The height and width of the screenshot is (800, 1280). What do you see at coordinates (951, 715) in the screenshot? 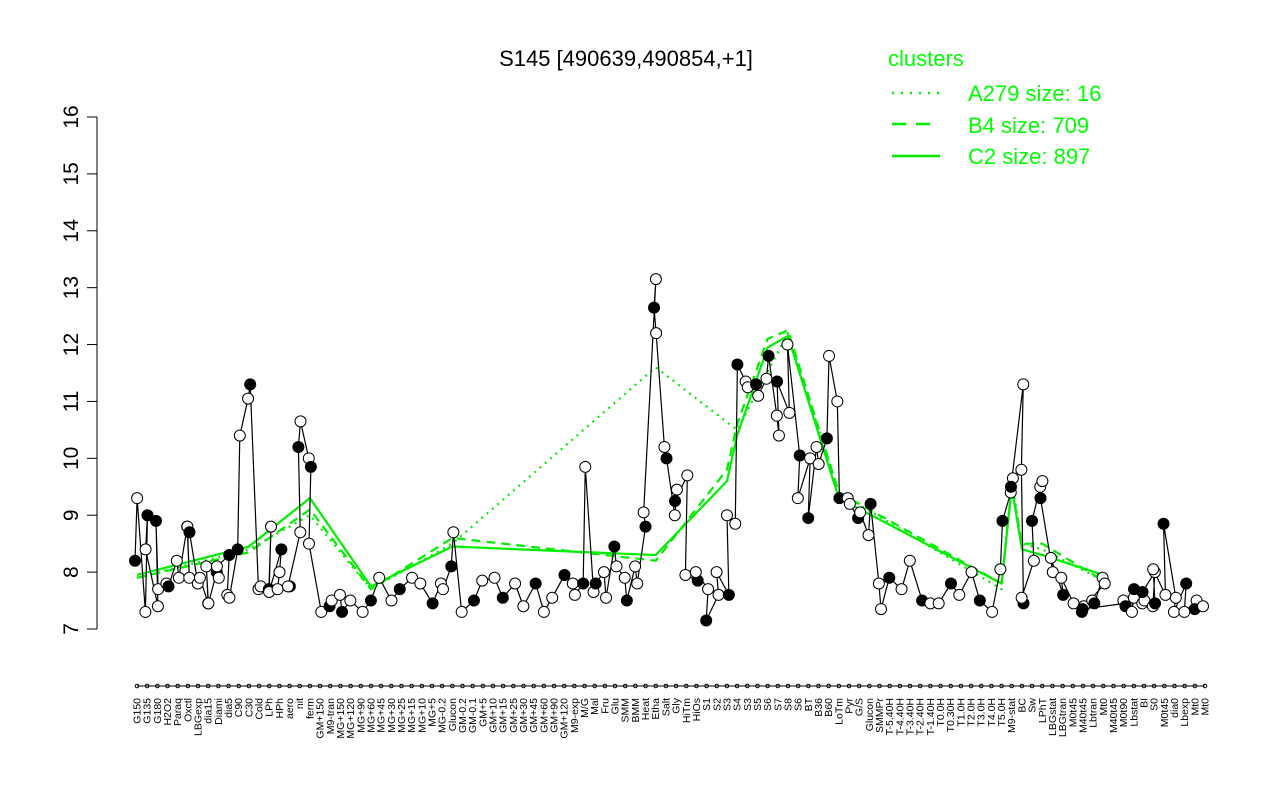
I see `x-tick-label-80: T0.30H` at bounding box center [951, 715].